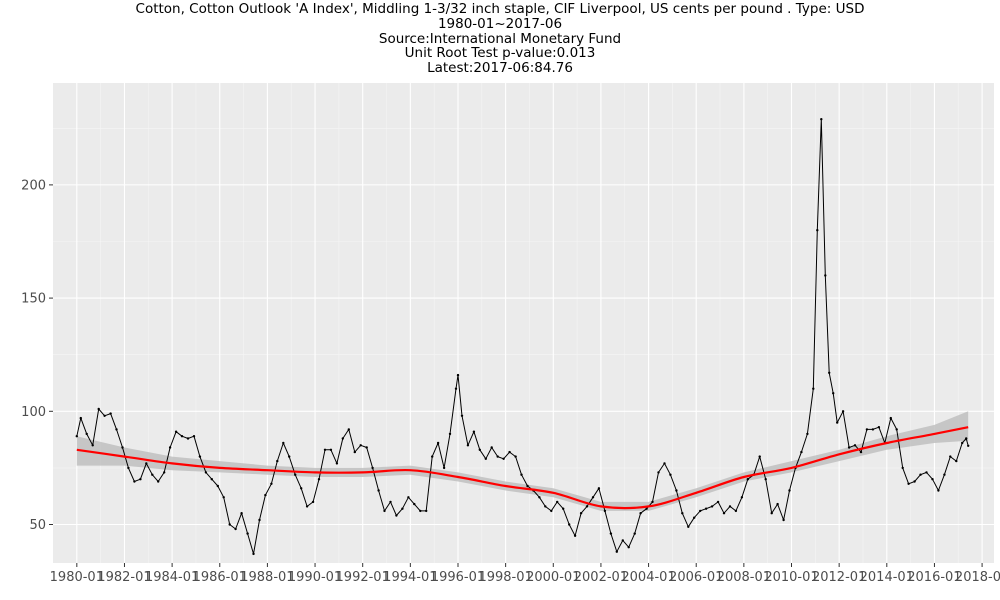 The image size is (1000, 600). I want to click on x-tick-label: 1982-01, so click(124, 577).